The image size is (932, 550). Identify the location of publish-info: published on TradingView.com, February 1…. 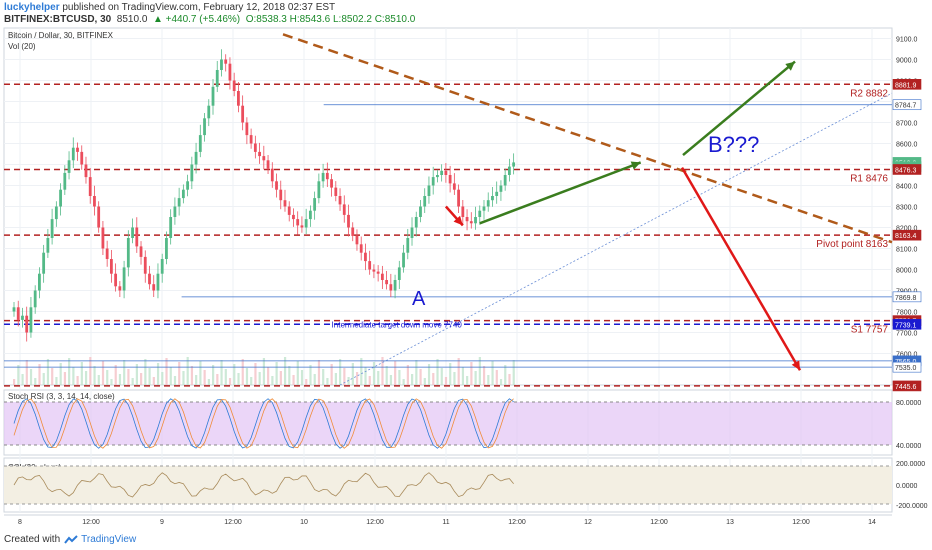
(197, 7).